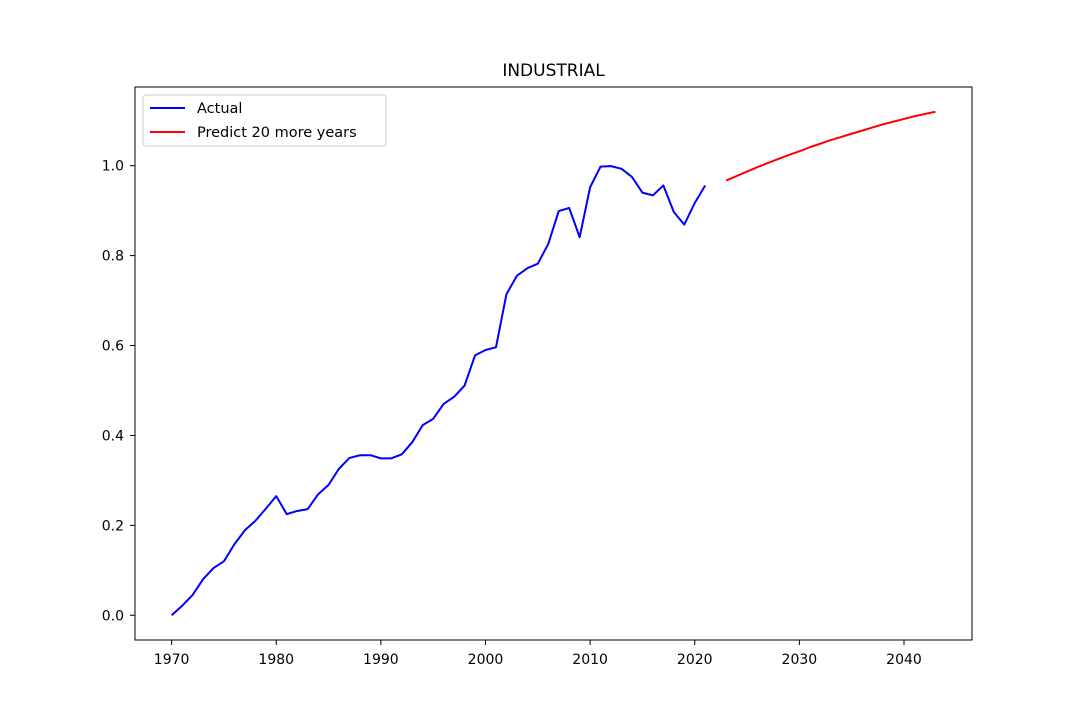 Image resolution: width=1080 pixels, height=720 pixels. I want to click on y-tick-label: 0.2, so click(113, 526).